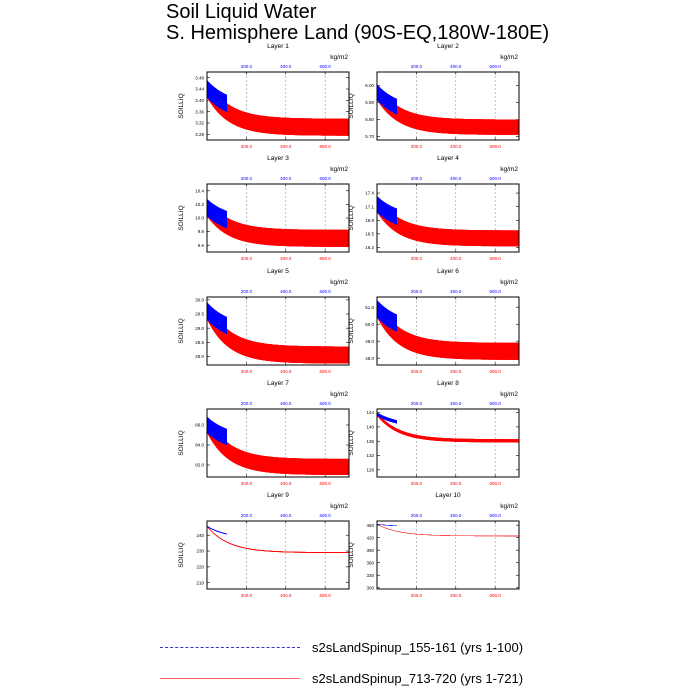  What do you see at coordinates (369, 136) in the screenshot?
I see `y-tick-label: 5.70` at bounding box center [369, 136].